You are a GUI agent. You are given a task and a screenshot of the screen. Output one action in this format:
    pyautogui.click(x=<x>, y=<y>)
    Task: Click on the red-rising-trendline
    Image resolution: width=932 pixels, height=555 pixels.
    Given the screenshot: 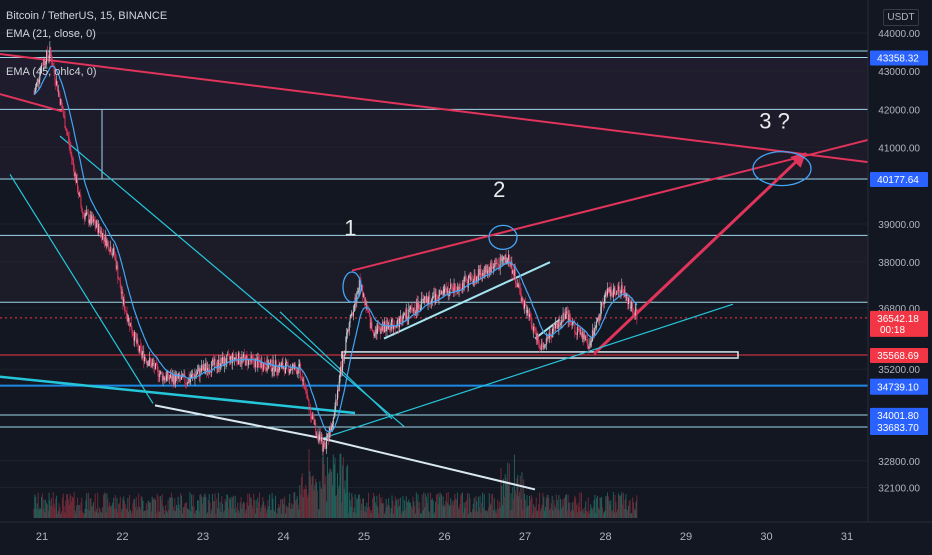 What is the action you would take?
    pyautogui.click(x=610, y=205)
    